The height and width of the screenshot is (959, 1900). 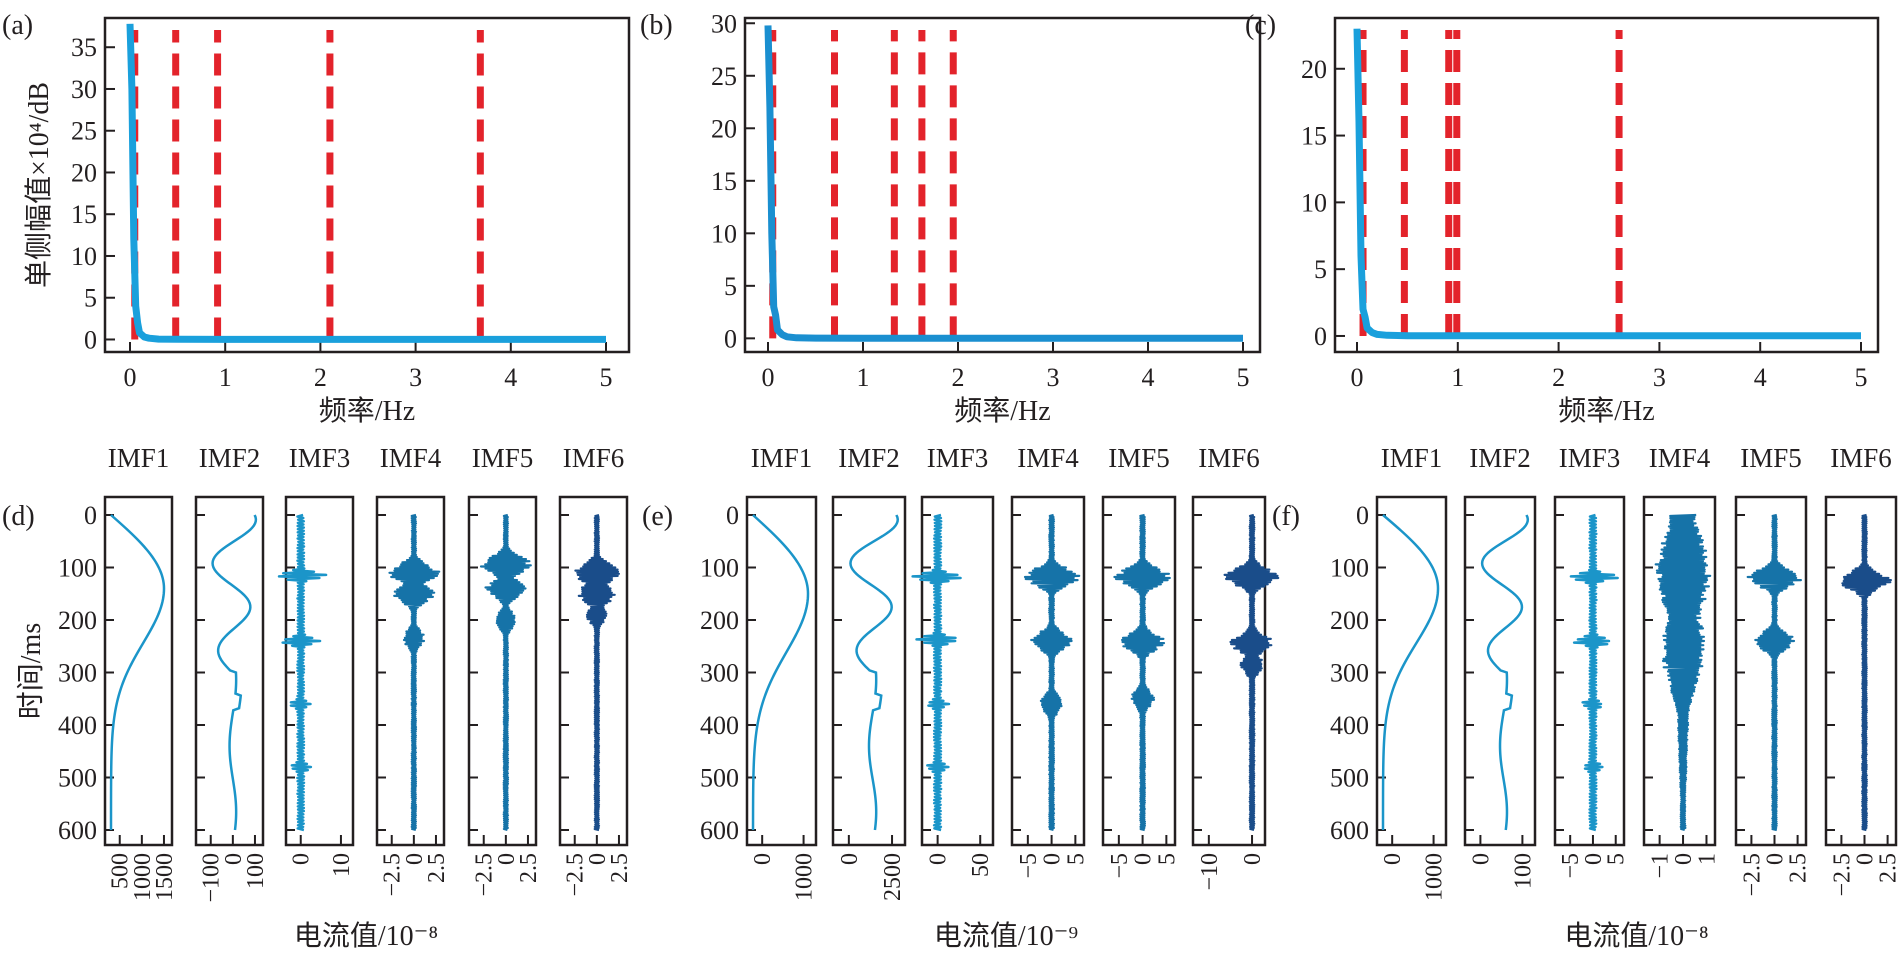 I want to click on imf-subplot-imf4: IMF4 −2.502.5, so click(x=412, y=670).